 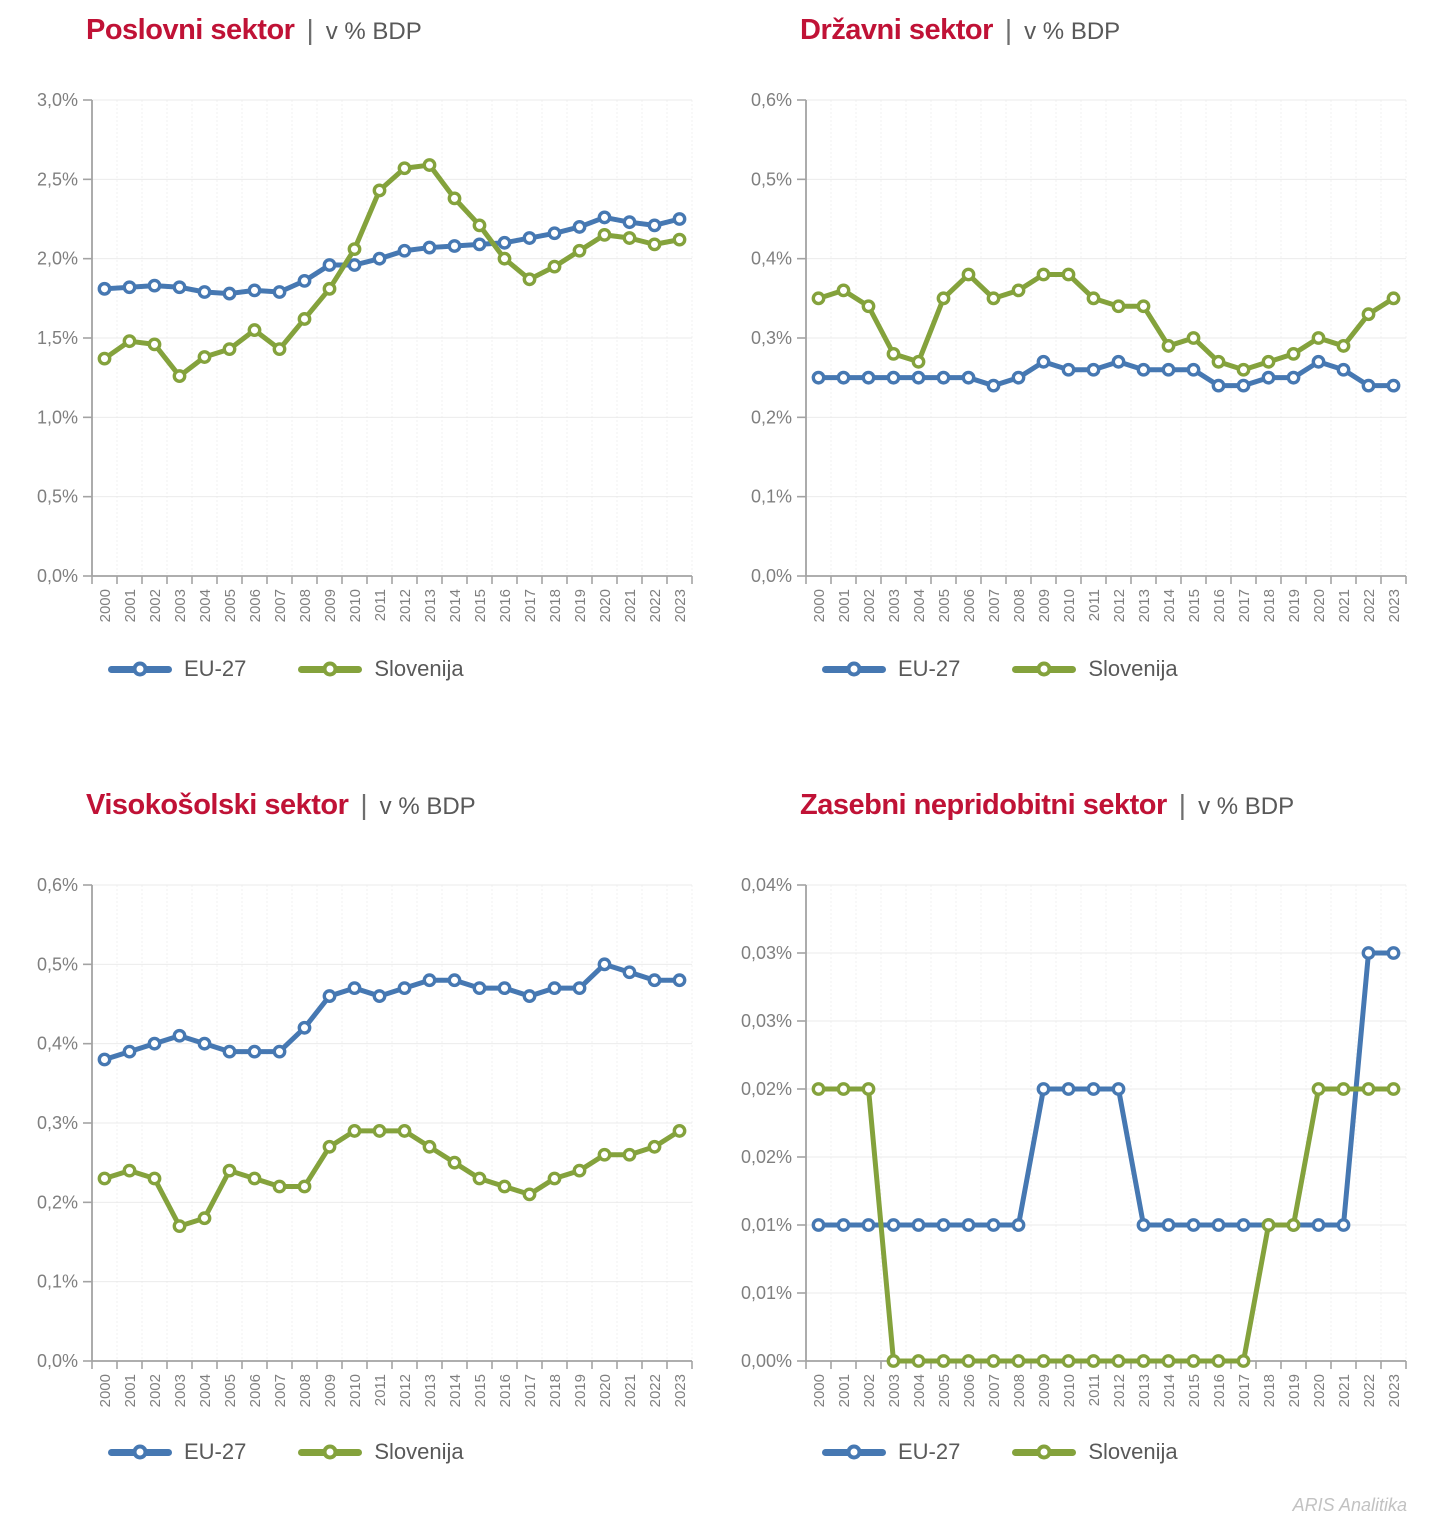 I want to click on y-axis-tick-label: 0,01%, so click(x=766, y=1293).